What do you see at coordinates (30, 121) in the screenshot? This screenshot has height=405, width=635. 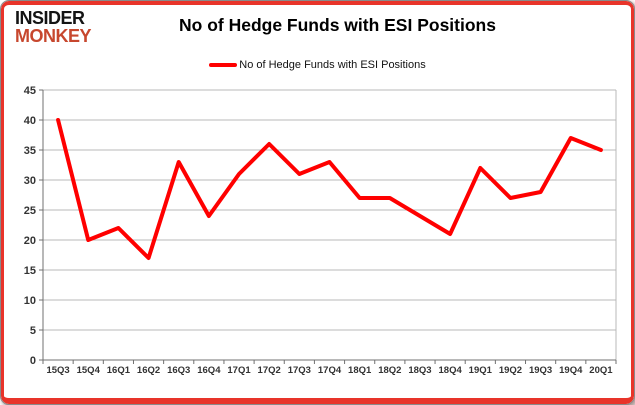 I see `y-tick-label: 40` at bounding box center [30, 121].